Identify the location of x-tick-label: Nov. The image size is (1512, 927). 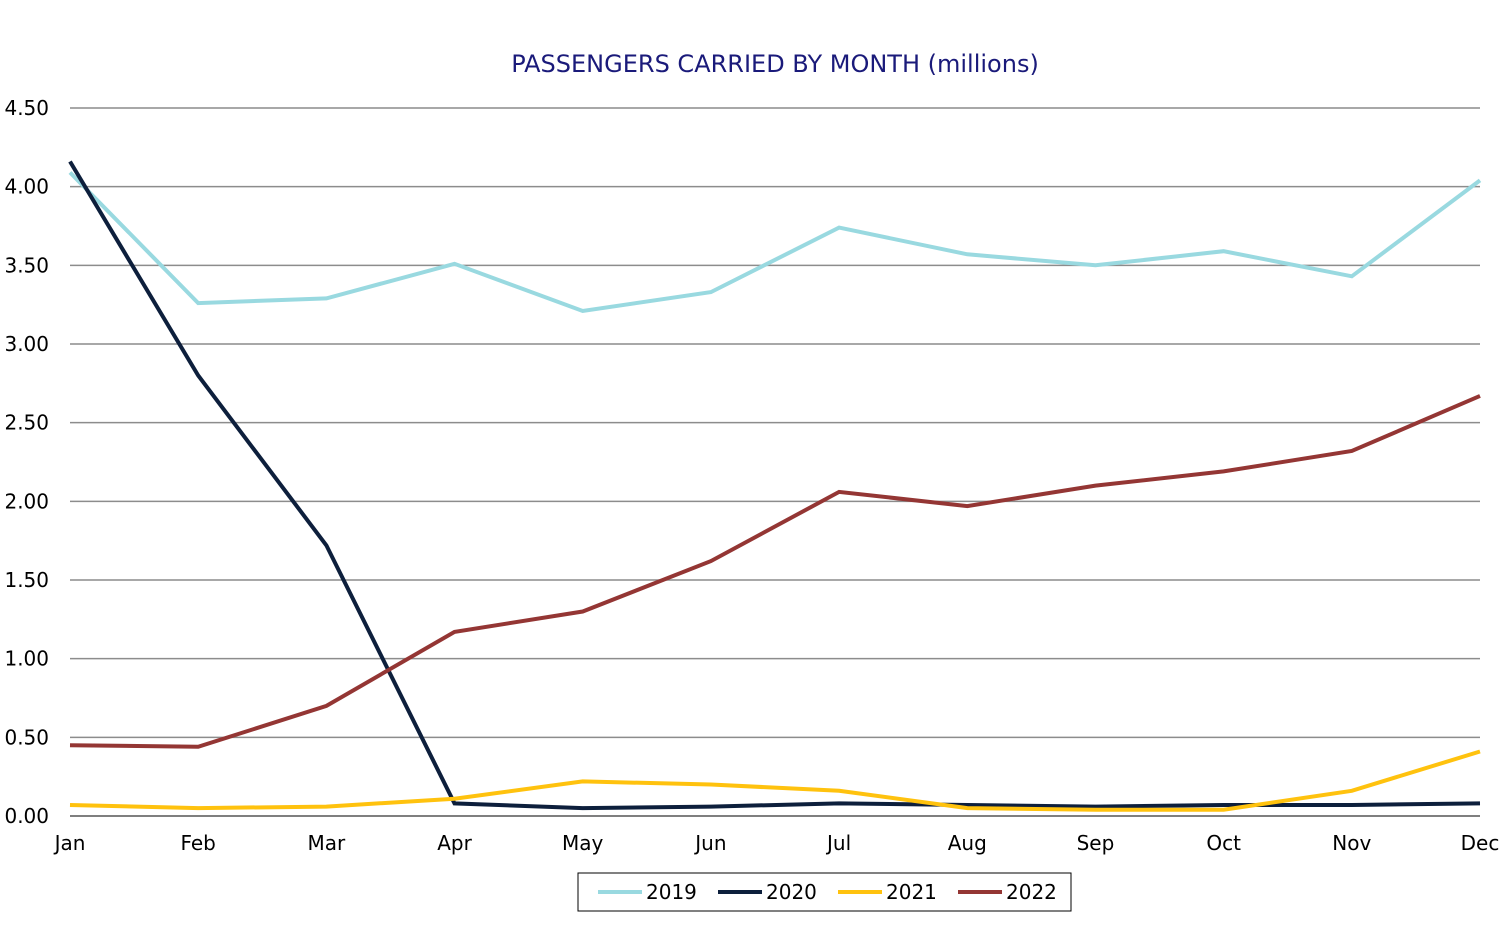
(1351, 843).